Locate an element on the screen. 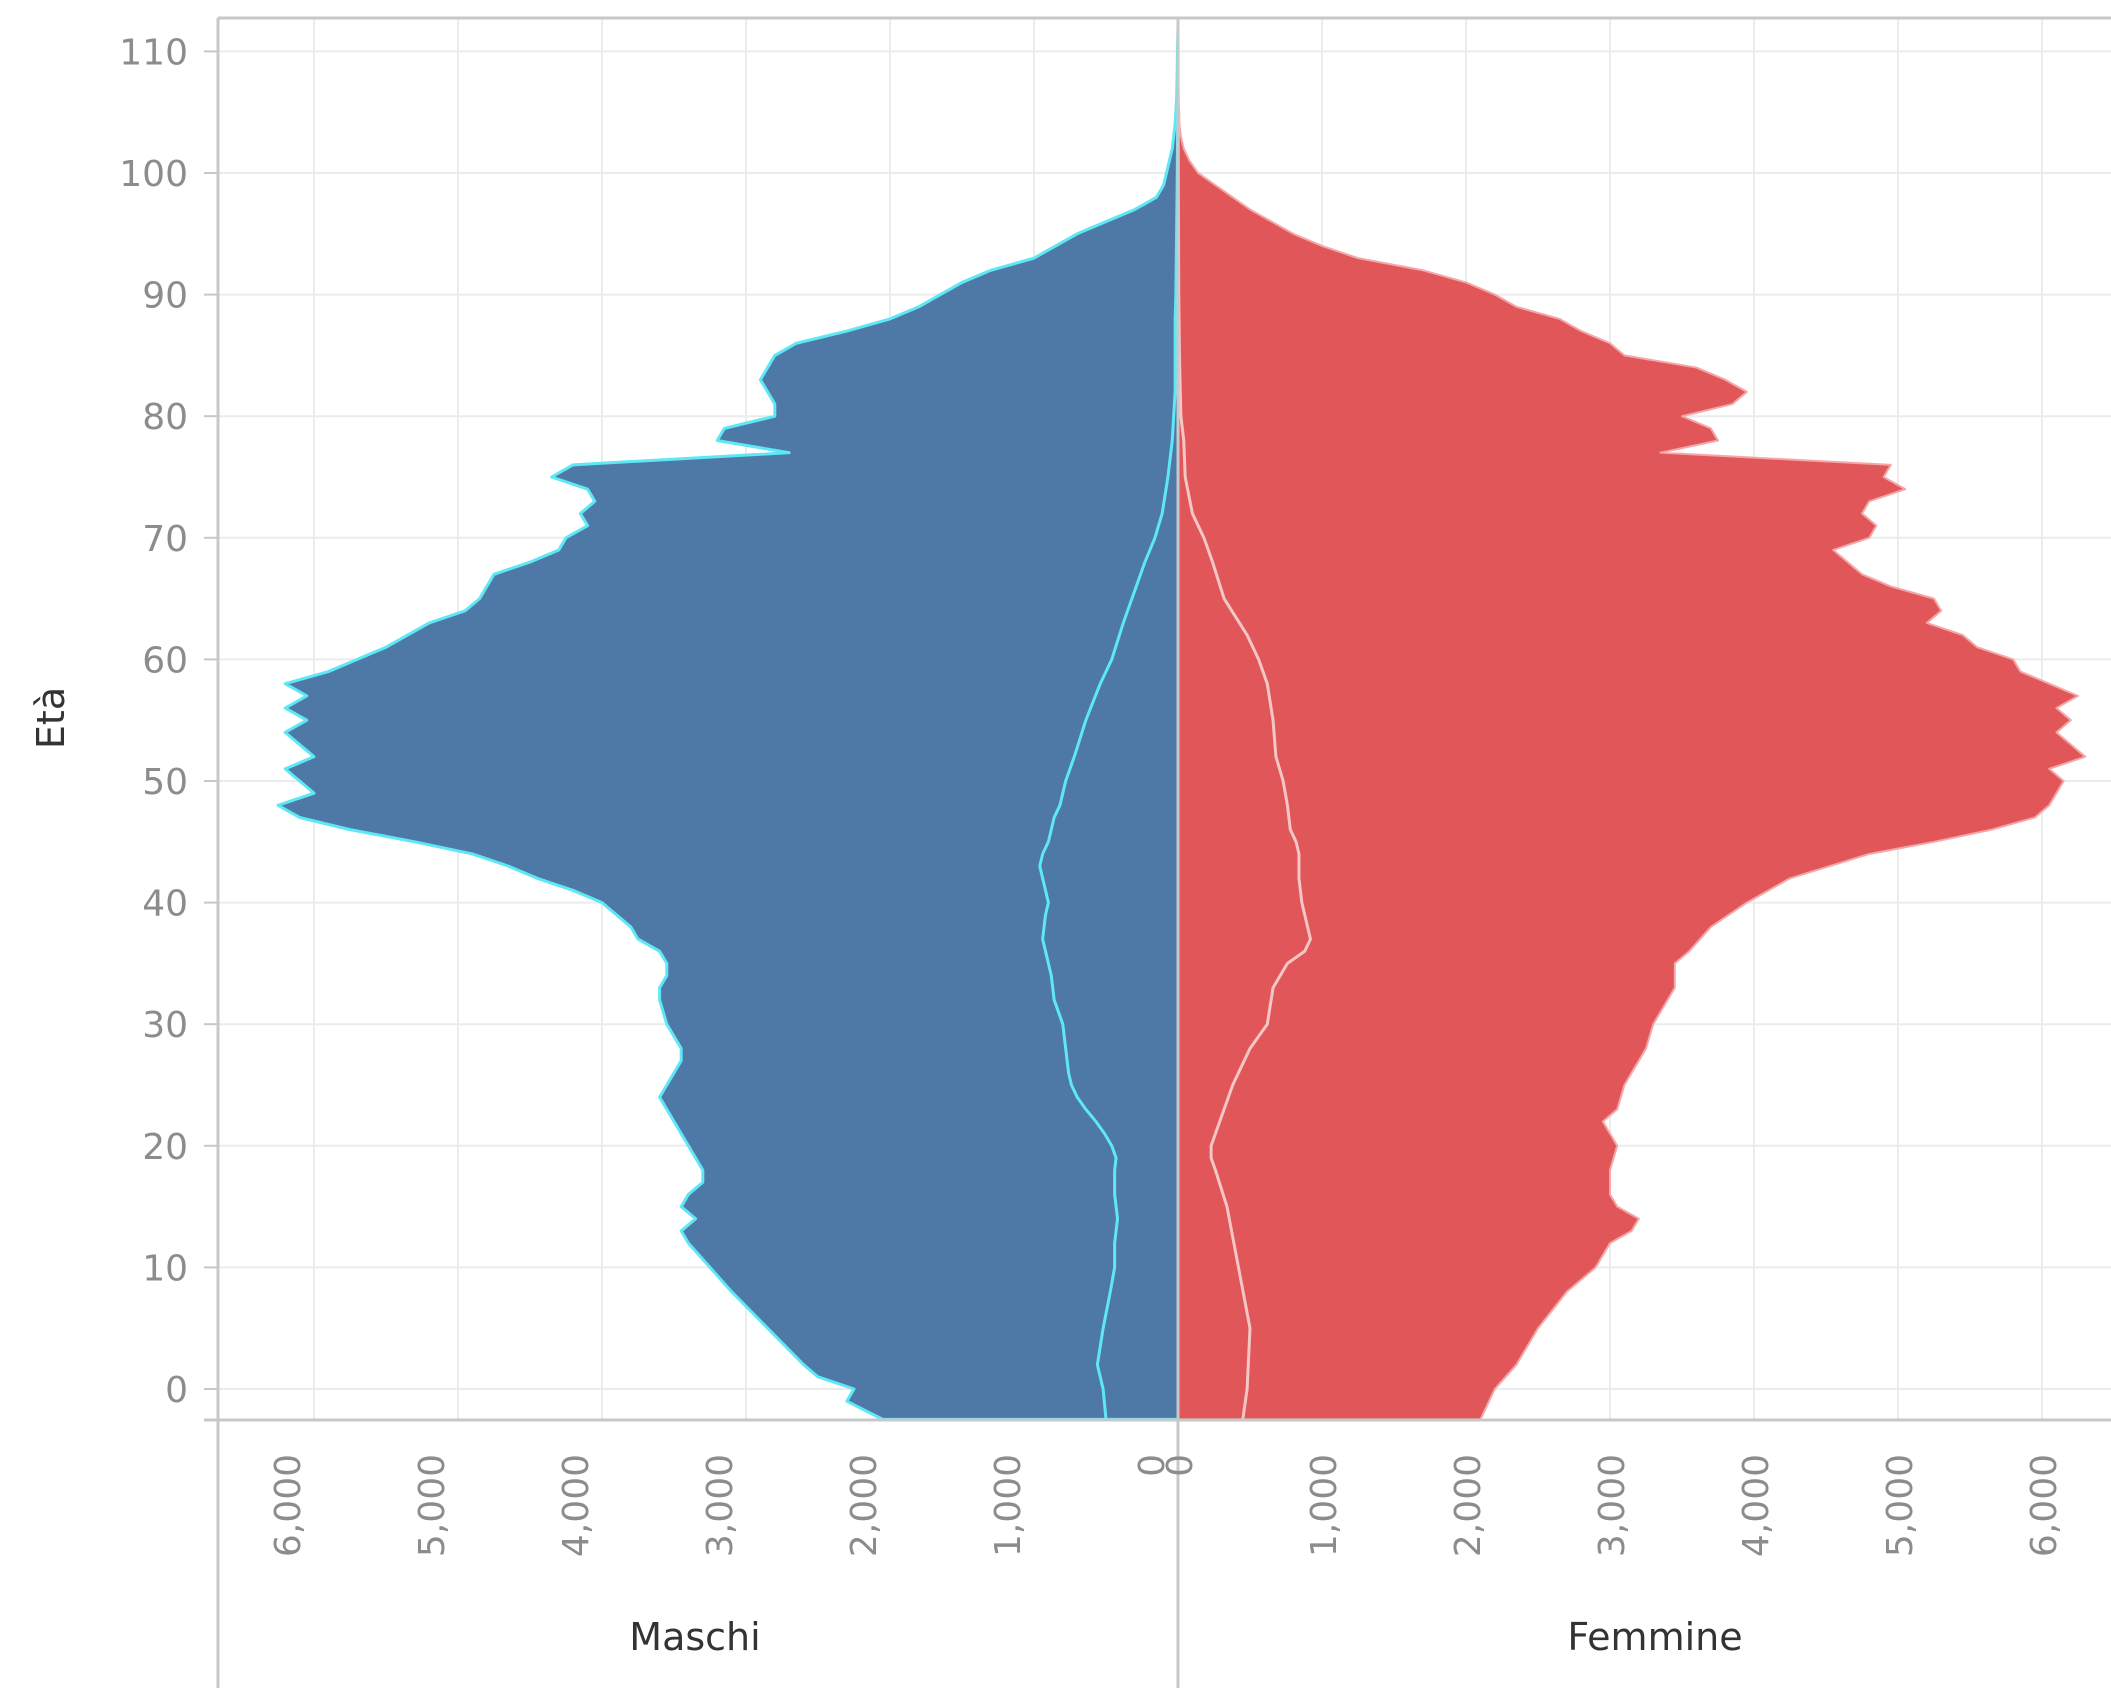 This screenshot has height=1688, width=2111. y-tick-label: 110 is located at coordinates (153, 52).